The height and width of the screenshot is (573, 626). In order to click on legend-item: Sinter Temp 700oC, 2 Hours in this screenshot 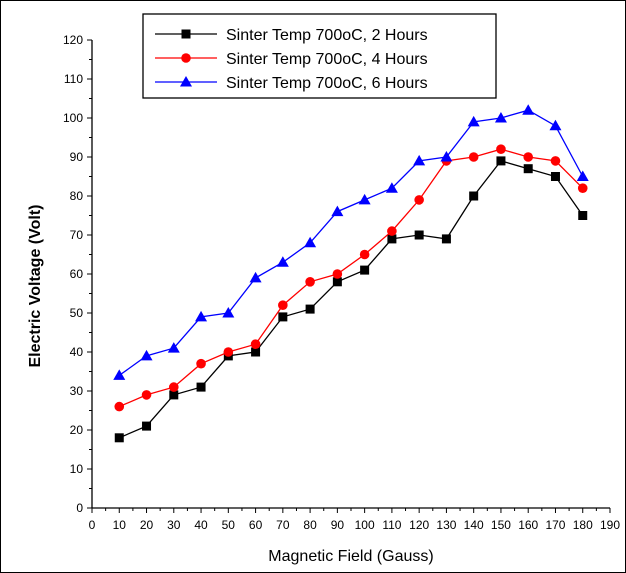, I will do `click(291, 35)`.